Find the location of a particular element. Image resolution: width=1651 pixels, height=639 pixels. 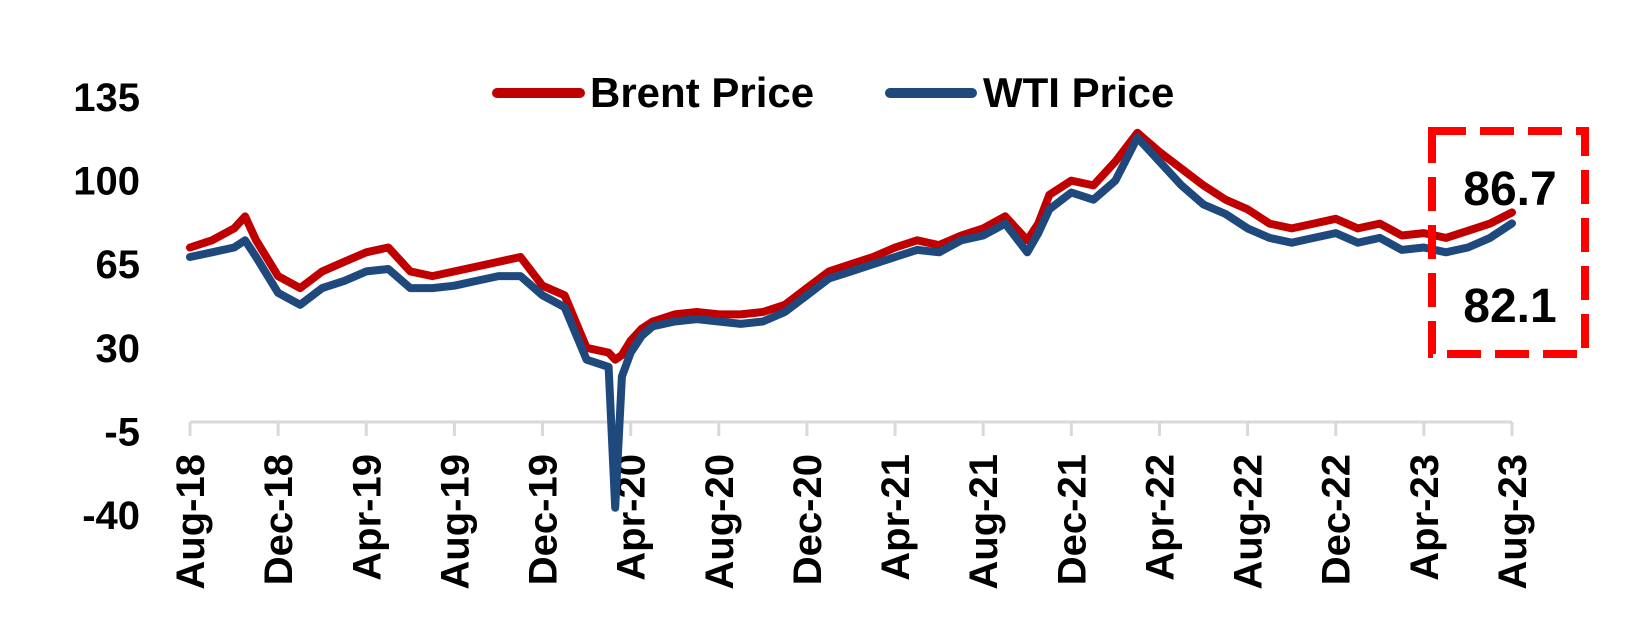

x-tick-label: Aug-23 is located at coordinates (1513, 522).